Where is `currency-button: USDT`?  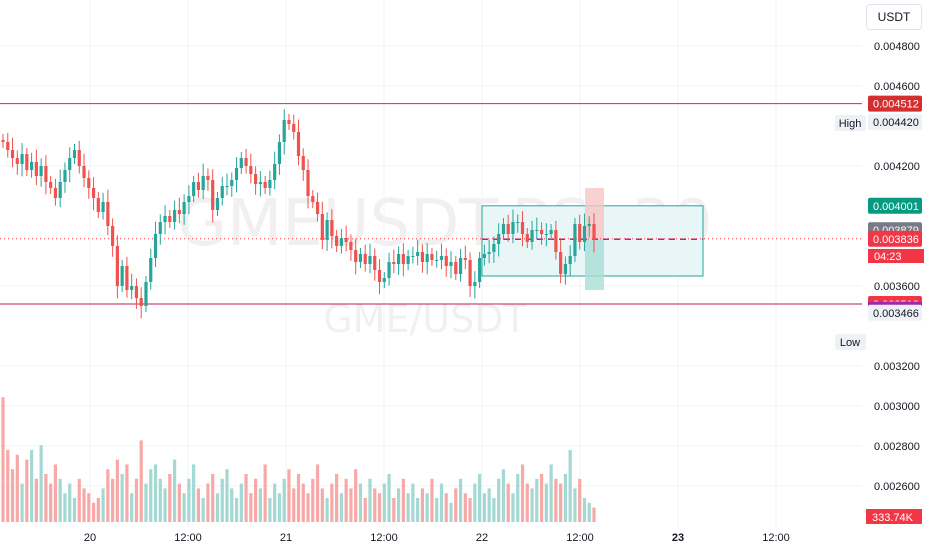 currency-button: USDT is located at coordinates (894, 17).